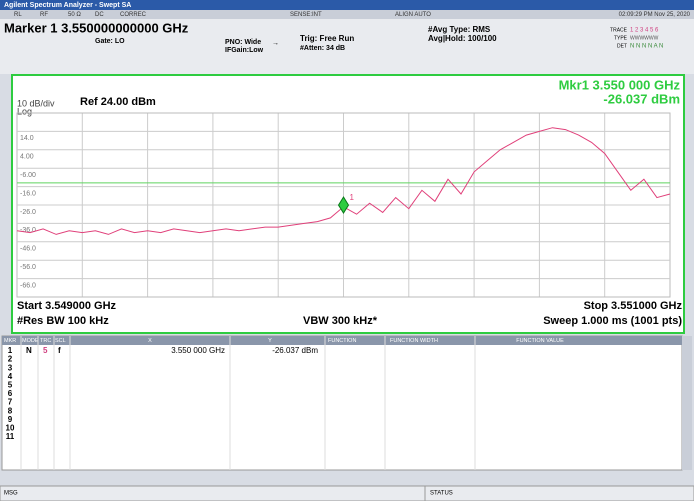 This screenshot has width=694, height=501. I want to click on table-cell: 6, so click(10, 393).